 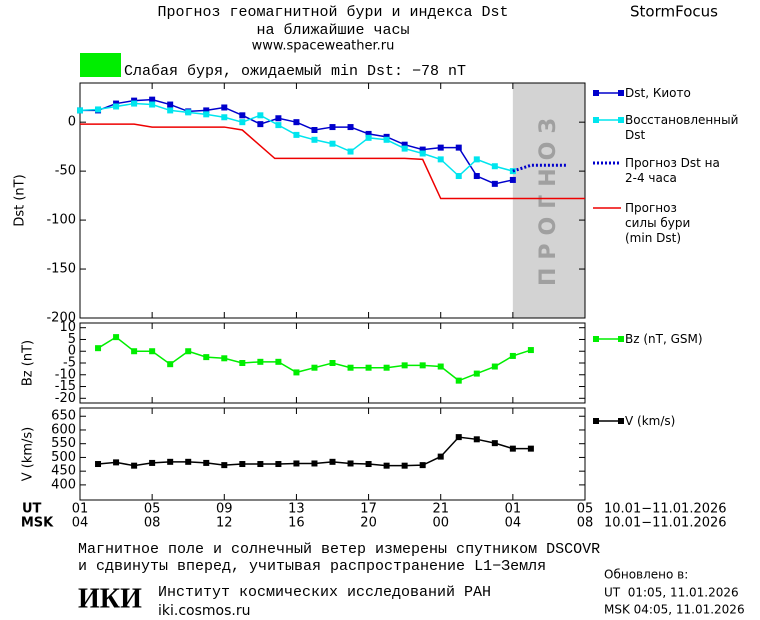 What do you see at coordinates (65, 386) in the screenshot?
I see `y-tick-label: -15` at bounding box center [65, 386].